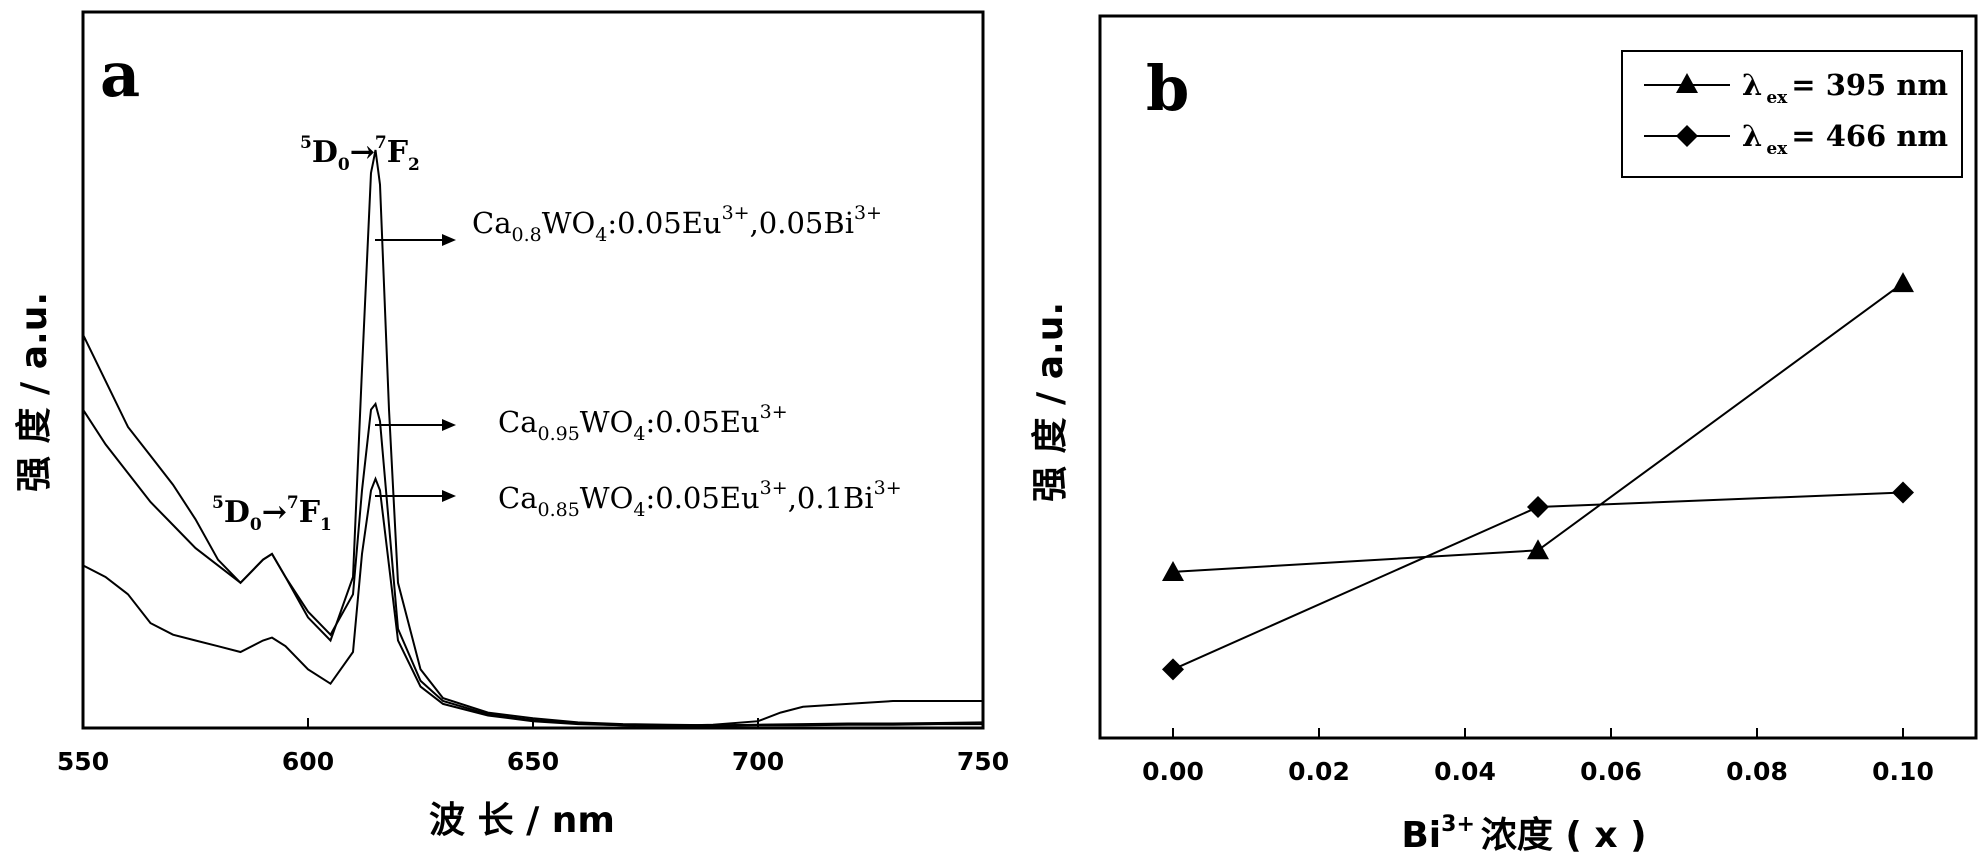  Describe the element at coordinates (1687, 136) in the screenshot. I see `legend-diamond-marker` at that location.